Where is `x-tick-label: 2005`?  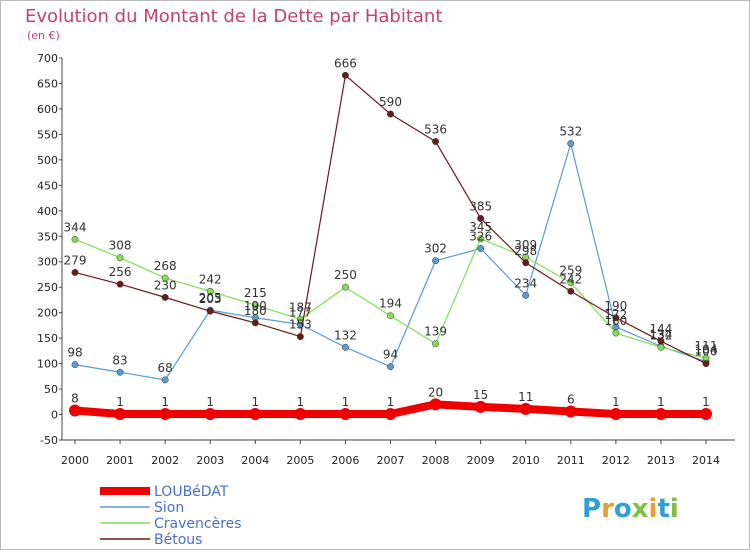
x-tick-label: 2005 is located at coordinates (300, 460).